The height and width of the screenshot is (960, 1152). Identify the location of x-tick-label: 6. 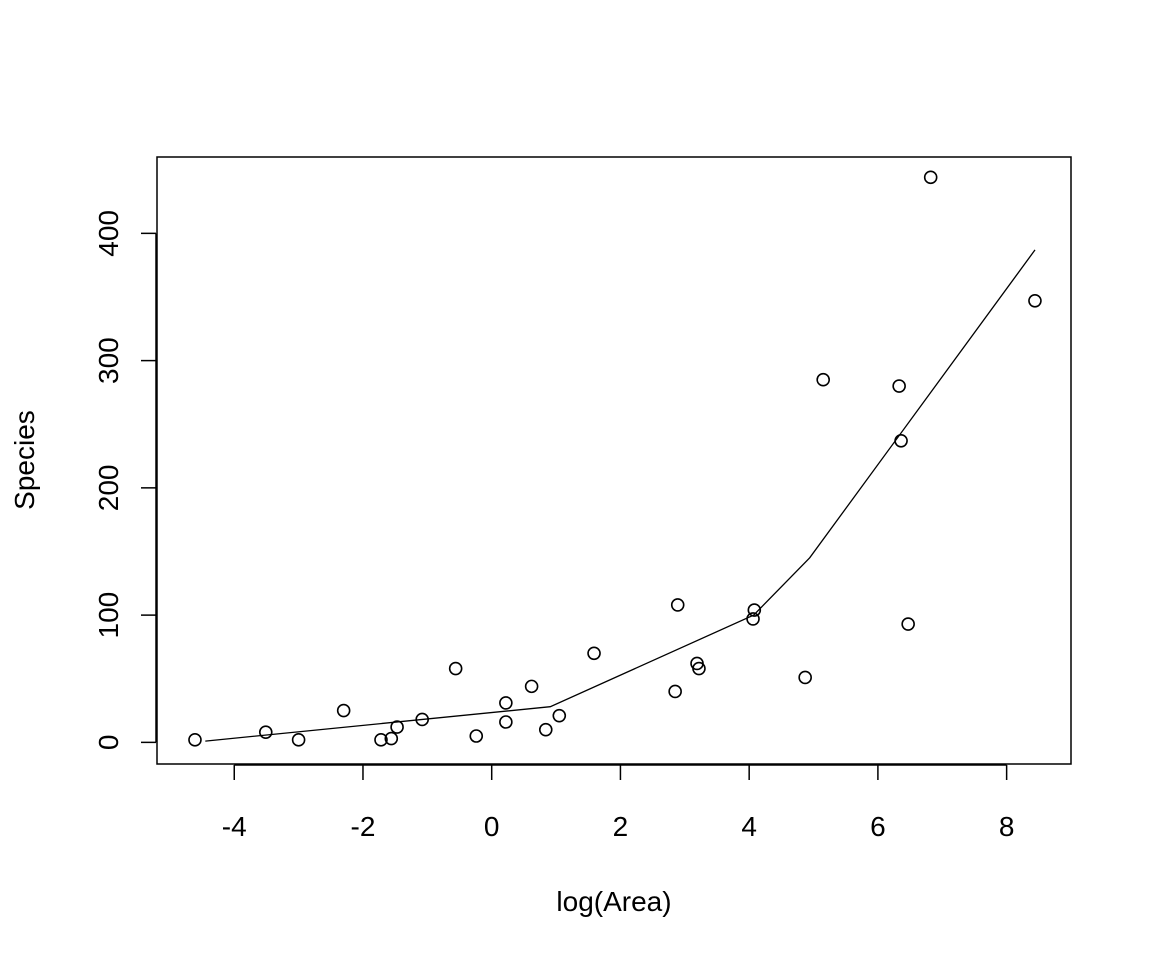
(878, 826).